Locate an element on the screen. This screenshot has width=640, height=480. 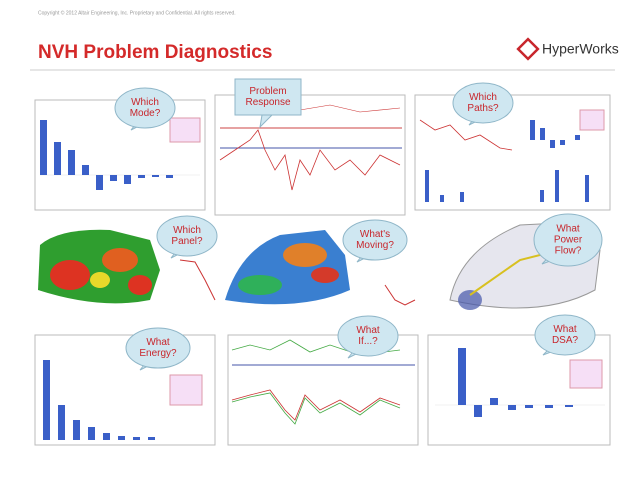
callout-text: DSA? is located at coordinates (565, 340).